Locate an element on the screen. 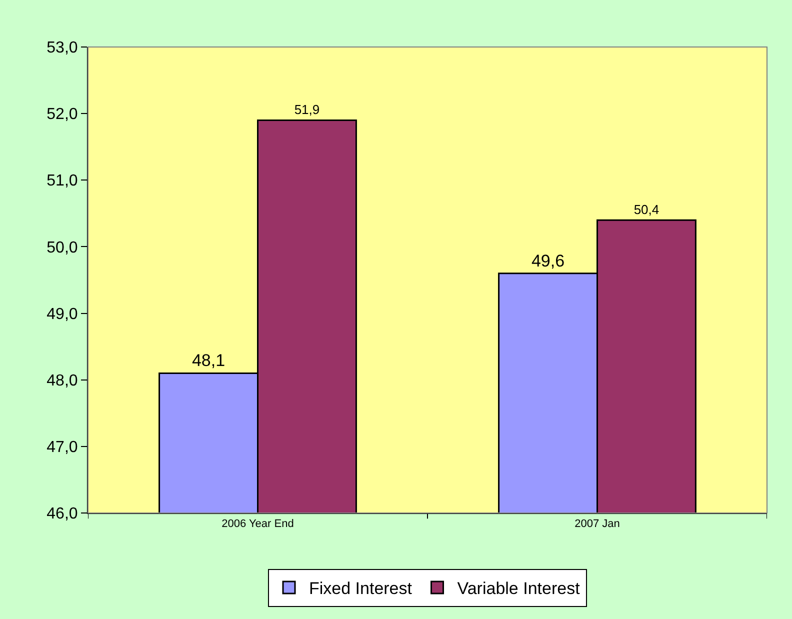 Image resolution: width=792 pixels, height=619 pixels. y-tick-label: 50,0 is located at coordinates (62, 247).